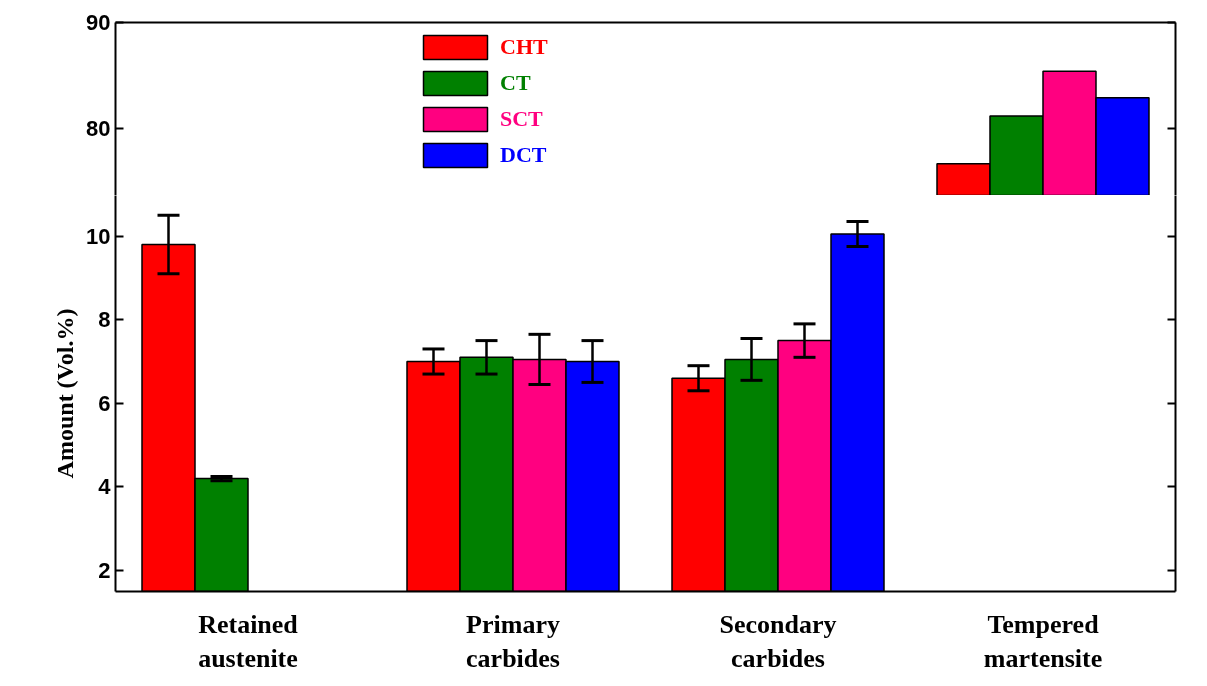  I want to click on legend-label: SCT, so click(521, 119).